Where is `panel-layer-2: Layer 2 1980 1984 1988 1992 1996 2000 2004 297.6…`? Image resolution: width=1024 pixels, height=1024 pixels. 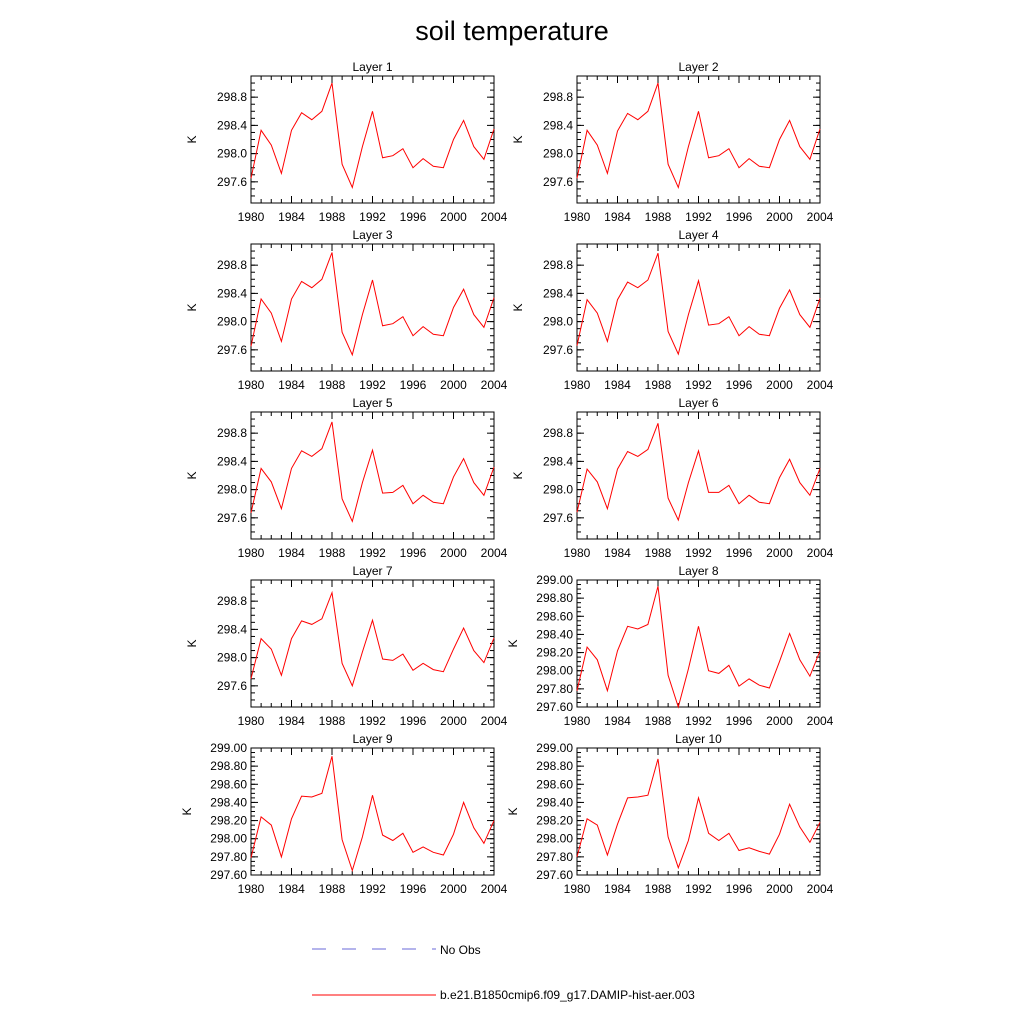 panel-layer-2: Layer 2 1980 1984 1988 1992 1996 2000 2004 297.6… is located at coordinates (672, 142).